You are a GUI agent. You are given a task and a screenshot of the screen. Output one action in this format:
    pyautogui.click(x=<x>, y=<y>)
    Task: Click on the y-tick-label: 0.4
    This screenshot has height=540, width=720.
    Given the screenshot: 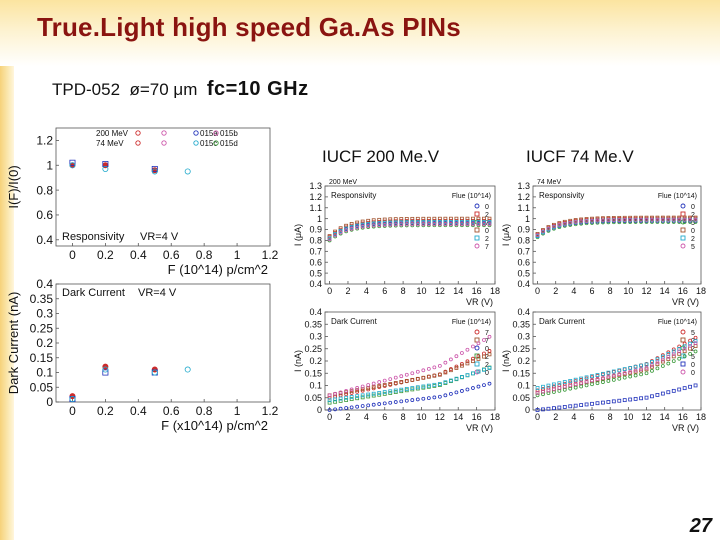 What is the action you would take?
    pyautogui.click(x=523, y=312)
    